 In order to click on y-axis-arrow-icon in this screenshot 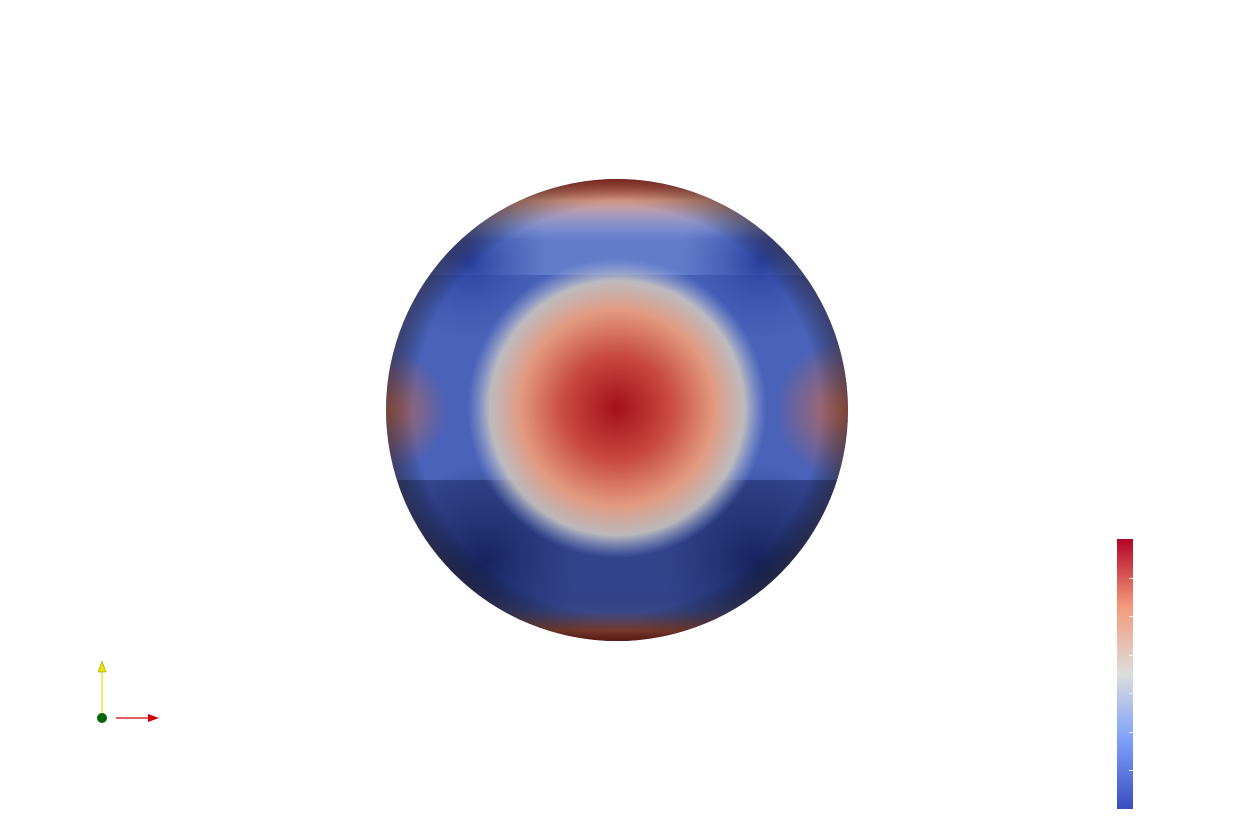, I will do `click(102, 666)`.